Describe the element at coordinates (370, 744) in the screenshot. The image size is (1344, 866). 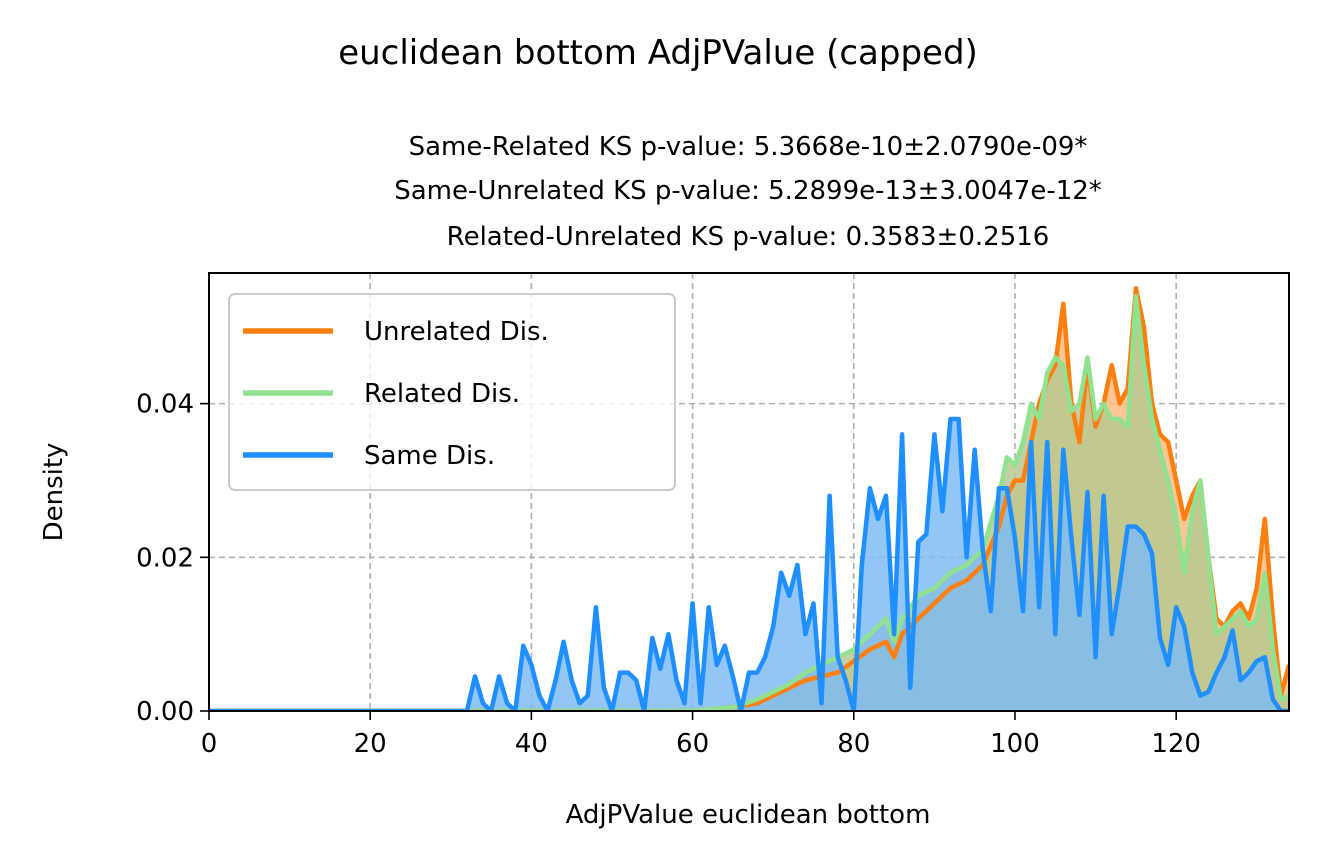
I see `x-tick-label: 20` at that location.